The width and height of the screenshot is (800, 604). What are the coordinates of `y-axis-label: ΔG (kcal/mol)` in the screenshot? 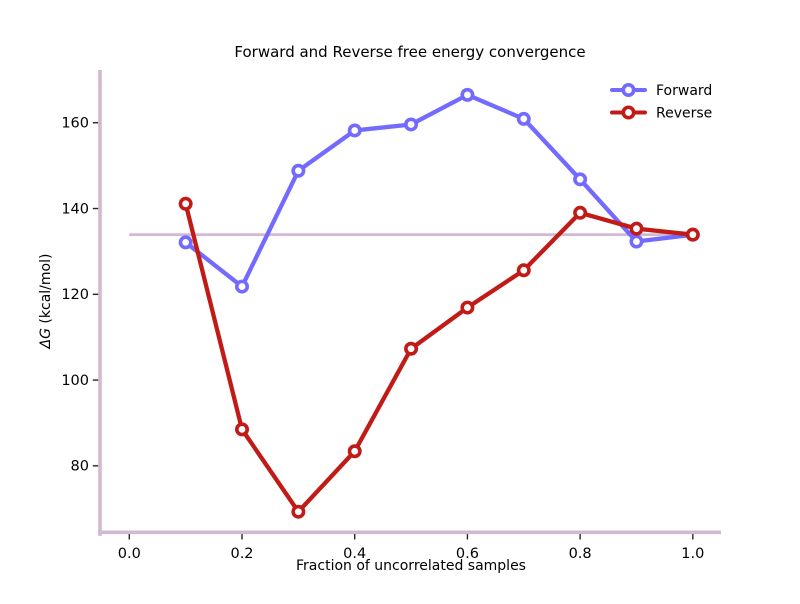 It's located at (46, 302).